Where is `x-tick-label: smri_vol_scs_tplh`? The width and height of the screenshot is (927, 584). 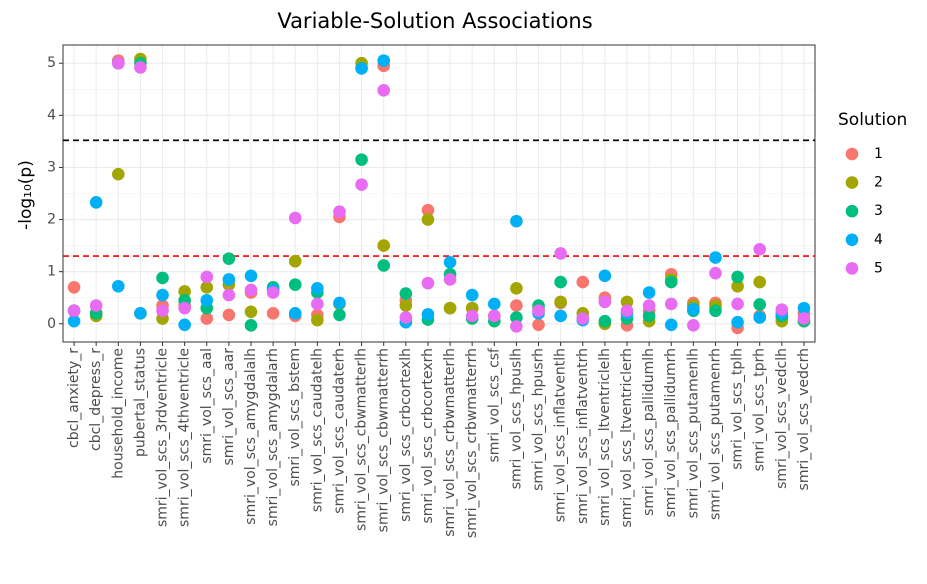
x-tick-label: smri_vol_scs_tplh is located at coordinates (738, 409).